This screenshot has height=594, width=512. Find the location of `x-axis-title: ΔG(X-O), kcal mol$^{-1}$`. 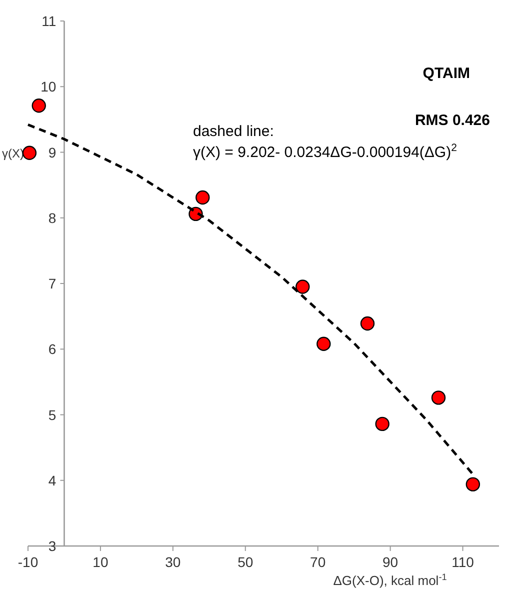

x-axis-title: ΔG(X-O), kcal mol$^{-1}$ is located at coordinates (390, 580).